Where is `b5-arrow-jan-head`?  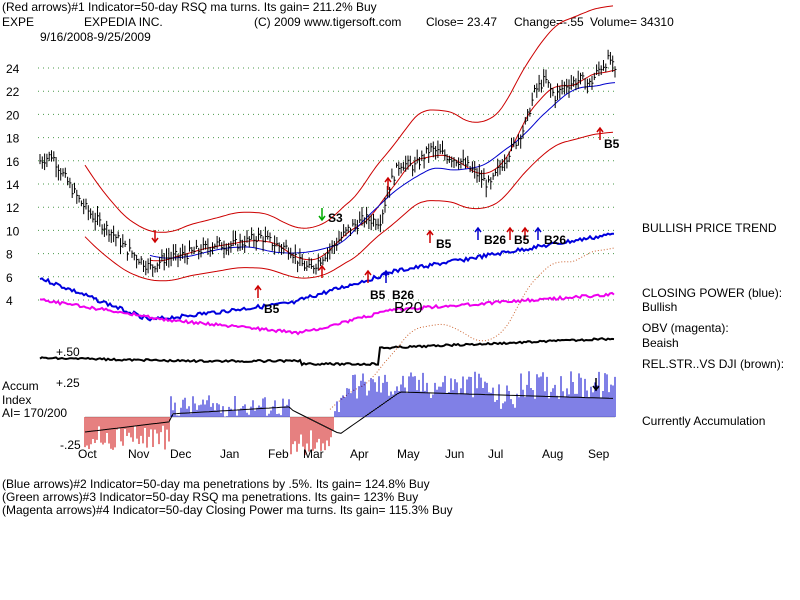
b5-arrow-jan-head is located at coordinates (258, 287).